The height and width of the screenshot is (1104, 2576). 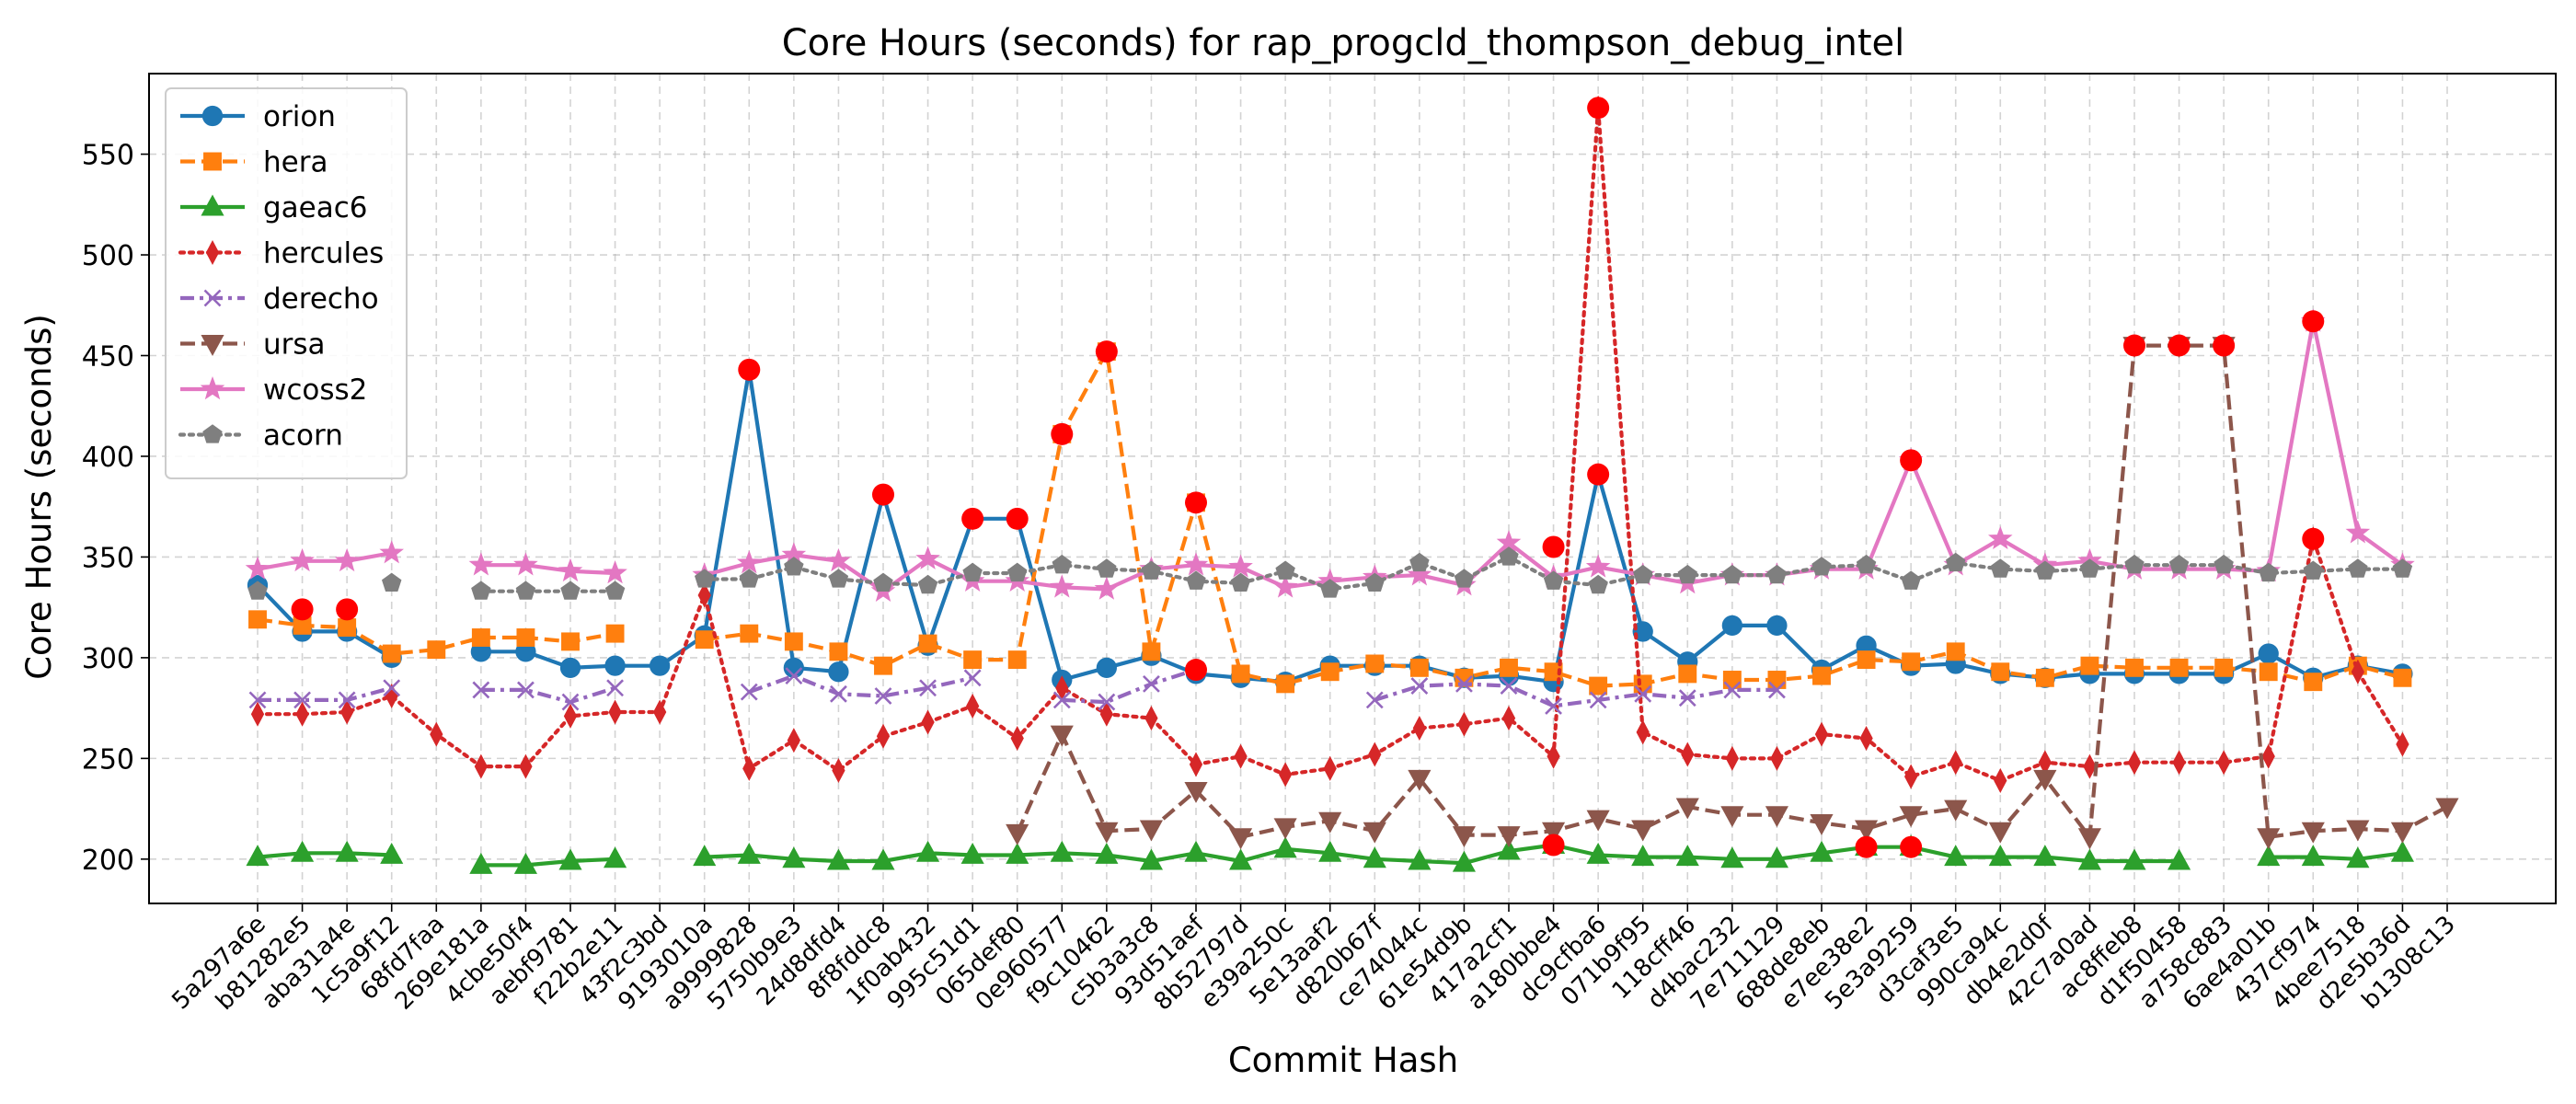 What do you see at coordinates (321, 299) in the screenshot?
I see `legend-label: derecho` at bounding box center [321, 299].